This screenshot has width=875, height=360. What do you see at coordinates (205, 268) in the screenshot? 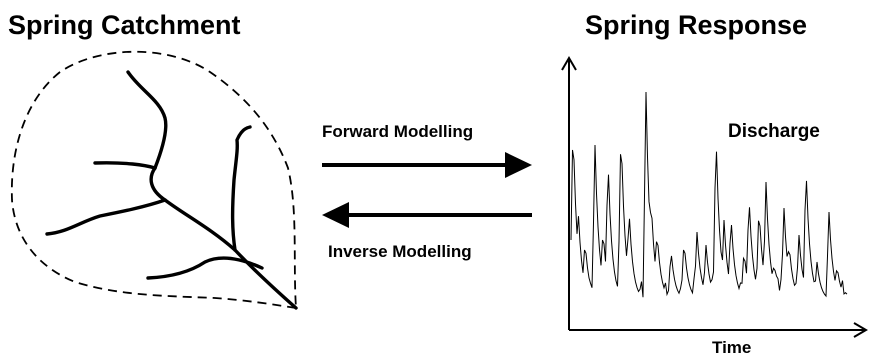
I see `tributary-bottom` at bounding box center [205, 268].